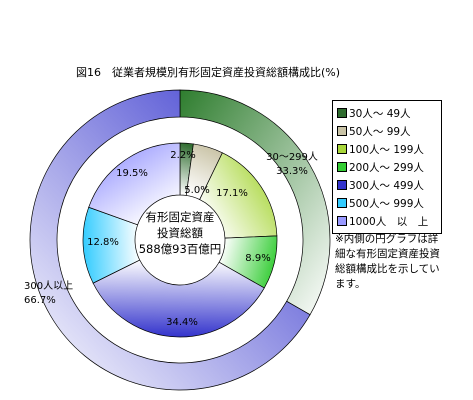 Image resolution: width=473 pixels, height=400 pixels. What do you see at coordinates (208, 72) in the screenshot?
I see `chart-title: 図16 従業者規模別有形固定資産投資総額構成比(%)` at bounding box center [208, 72].